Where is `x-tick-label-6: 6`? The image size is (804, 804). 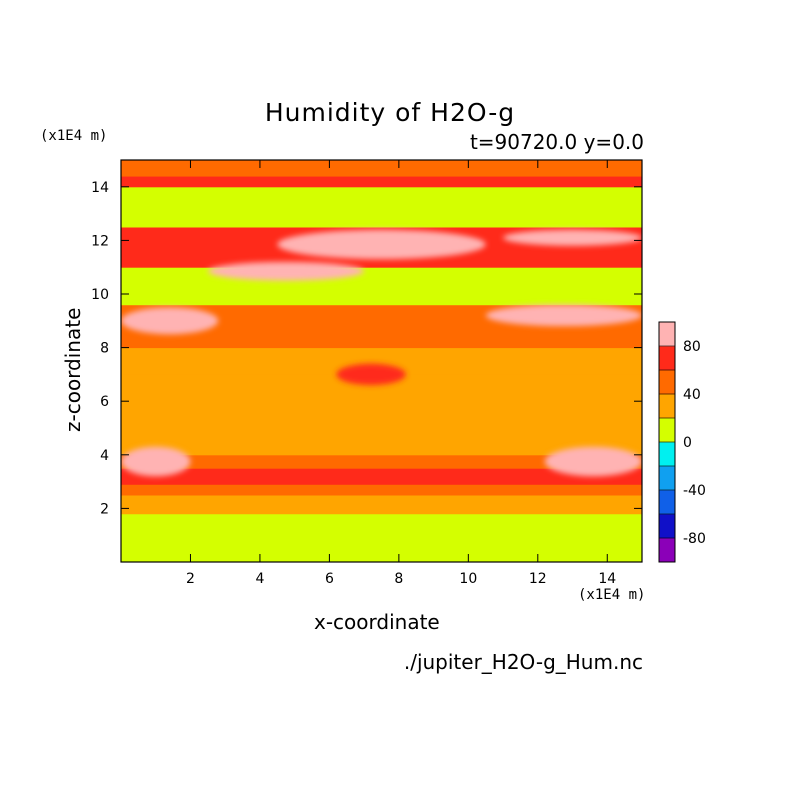 x-tick-label-6: 6 is located at coordinates (329, 579).